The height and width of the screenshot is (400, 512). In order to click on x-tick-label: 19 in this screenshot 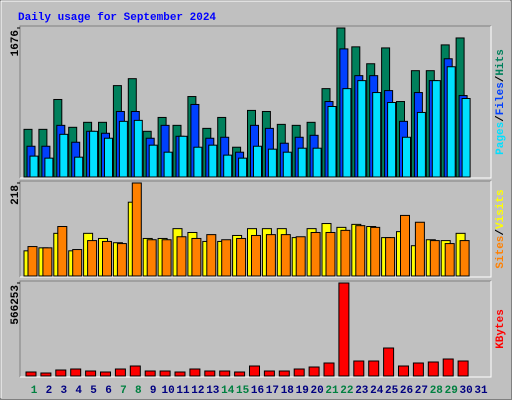, I will do `click(302, 391)`.